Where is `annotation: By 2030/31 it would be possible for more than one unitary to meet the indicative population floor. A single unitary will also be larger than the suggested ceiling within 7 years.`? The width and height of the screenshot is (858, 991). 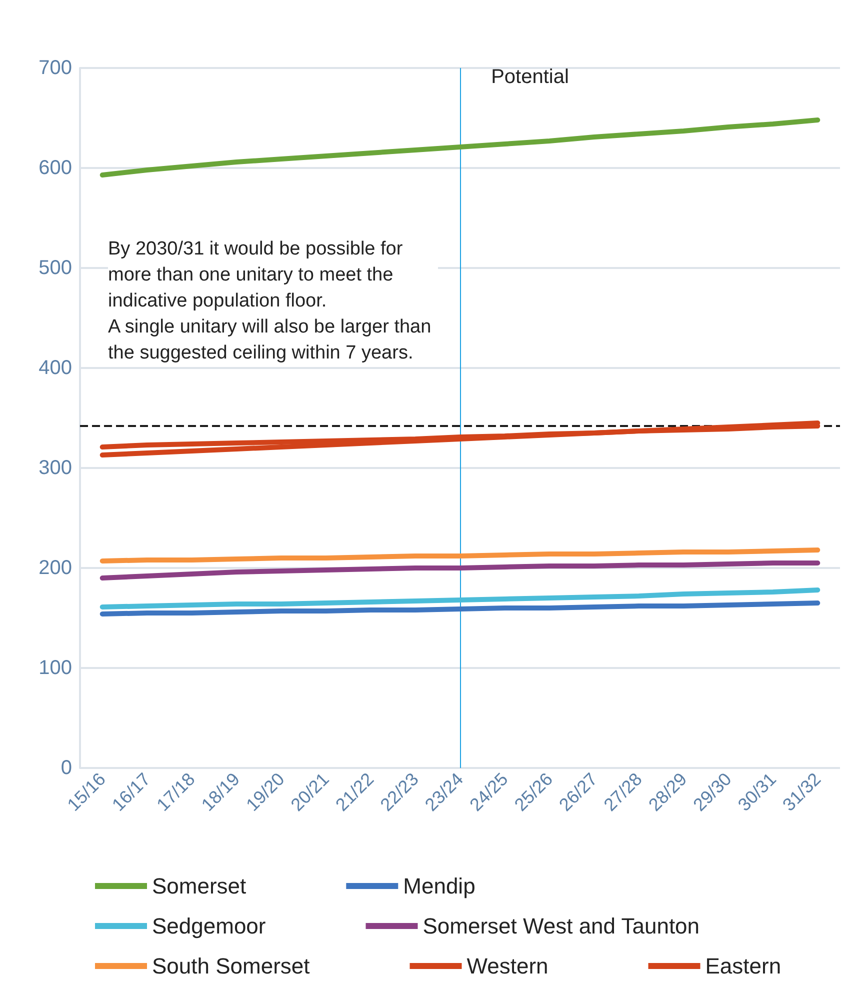 annotation: By 2030/31 it would be possible for more than one unitary to meet the indicative population floor. A single unitary will also be larger than the suggested ceiling within 7 years. is located at coordinates (272, 301).